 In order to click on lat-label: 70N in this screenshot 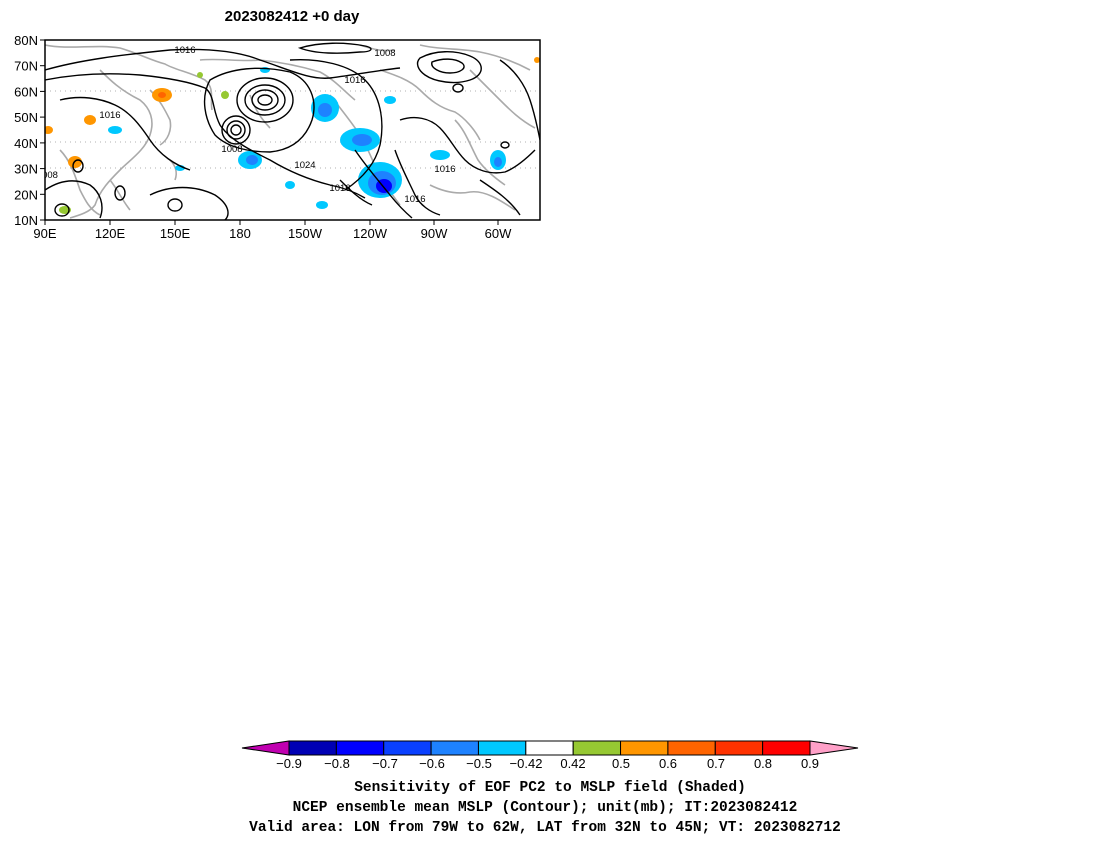, I will do `click(26, 66)`.